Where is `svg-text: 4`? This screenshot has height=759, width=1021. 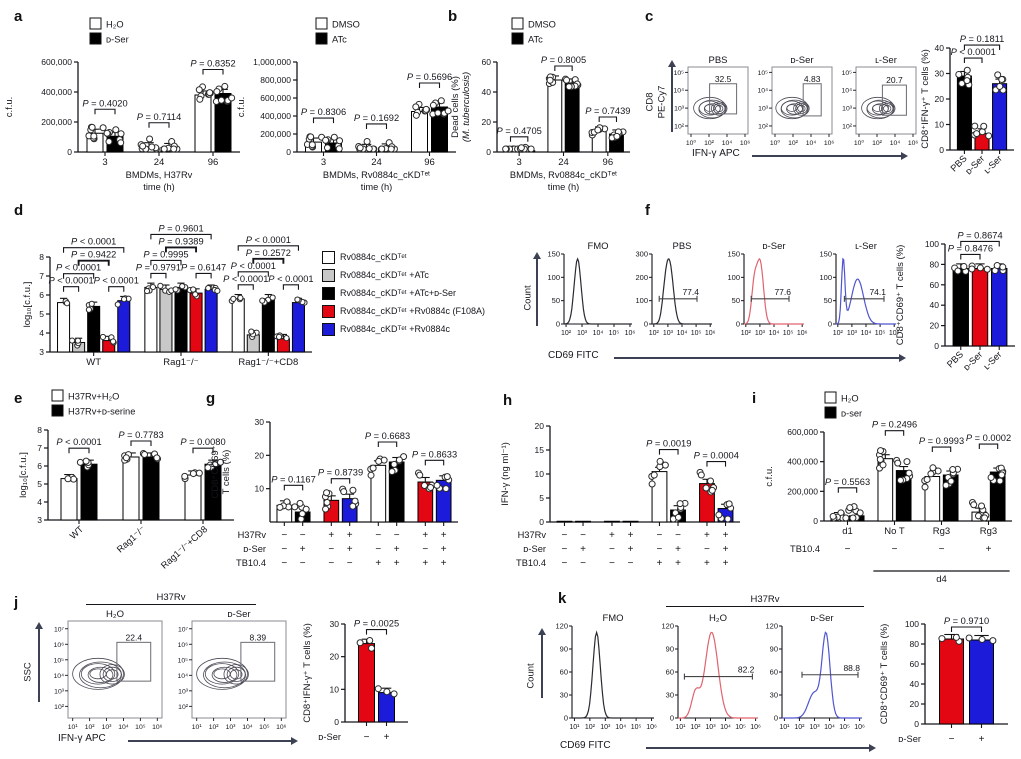 svg-text: 4 is located at coordinates (39, 502).